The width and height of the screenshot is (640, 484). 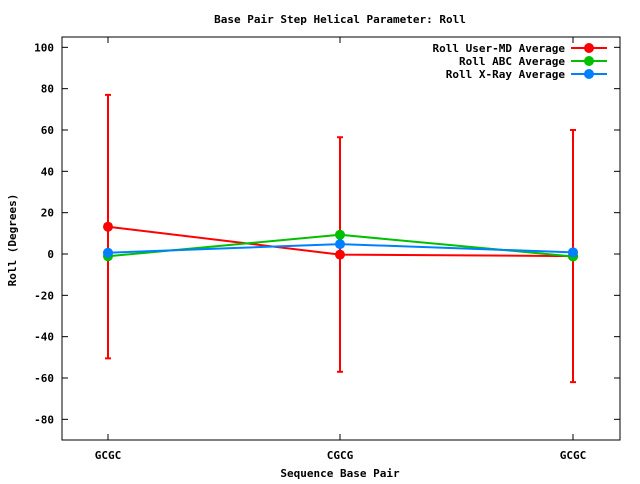 I want to click on x-tick-label: CGCG, so click(x=340, y=455).